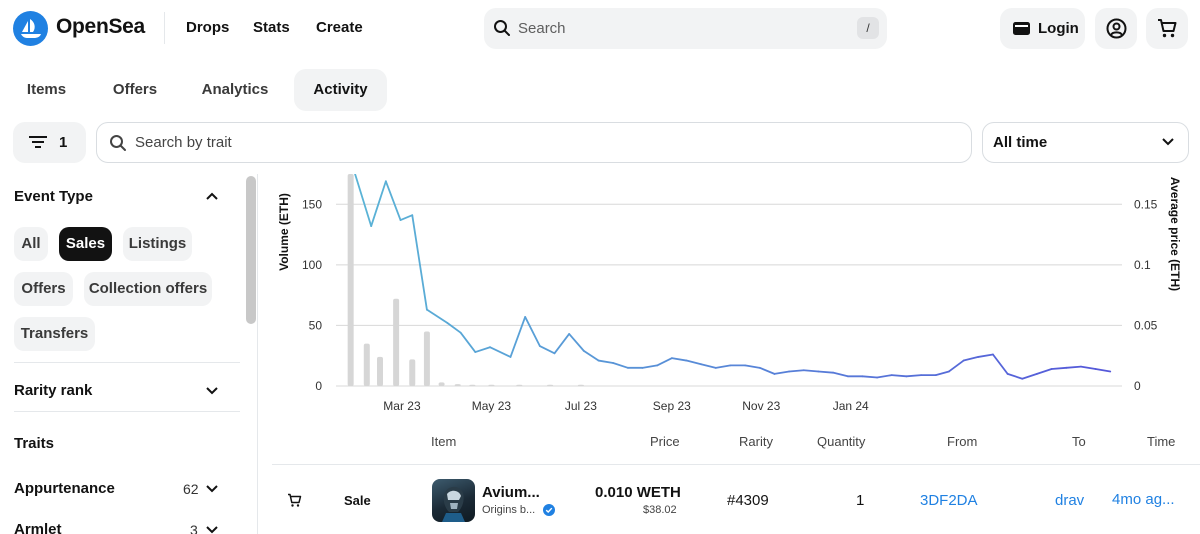 This screenshot has height=534, width=1200. Describe the element at coordinates (157, 244) in the screenshot. I see `event-chip-listings: Listings` at that location.